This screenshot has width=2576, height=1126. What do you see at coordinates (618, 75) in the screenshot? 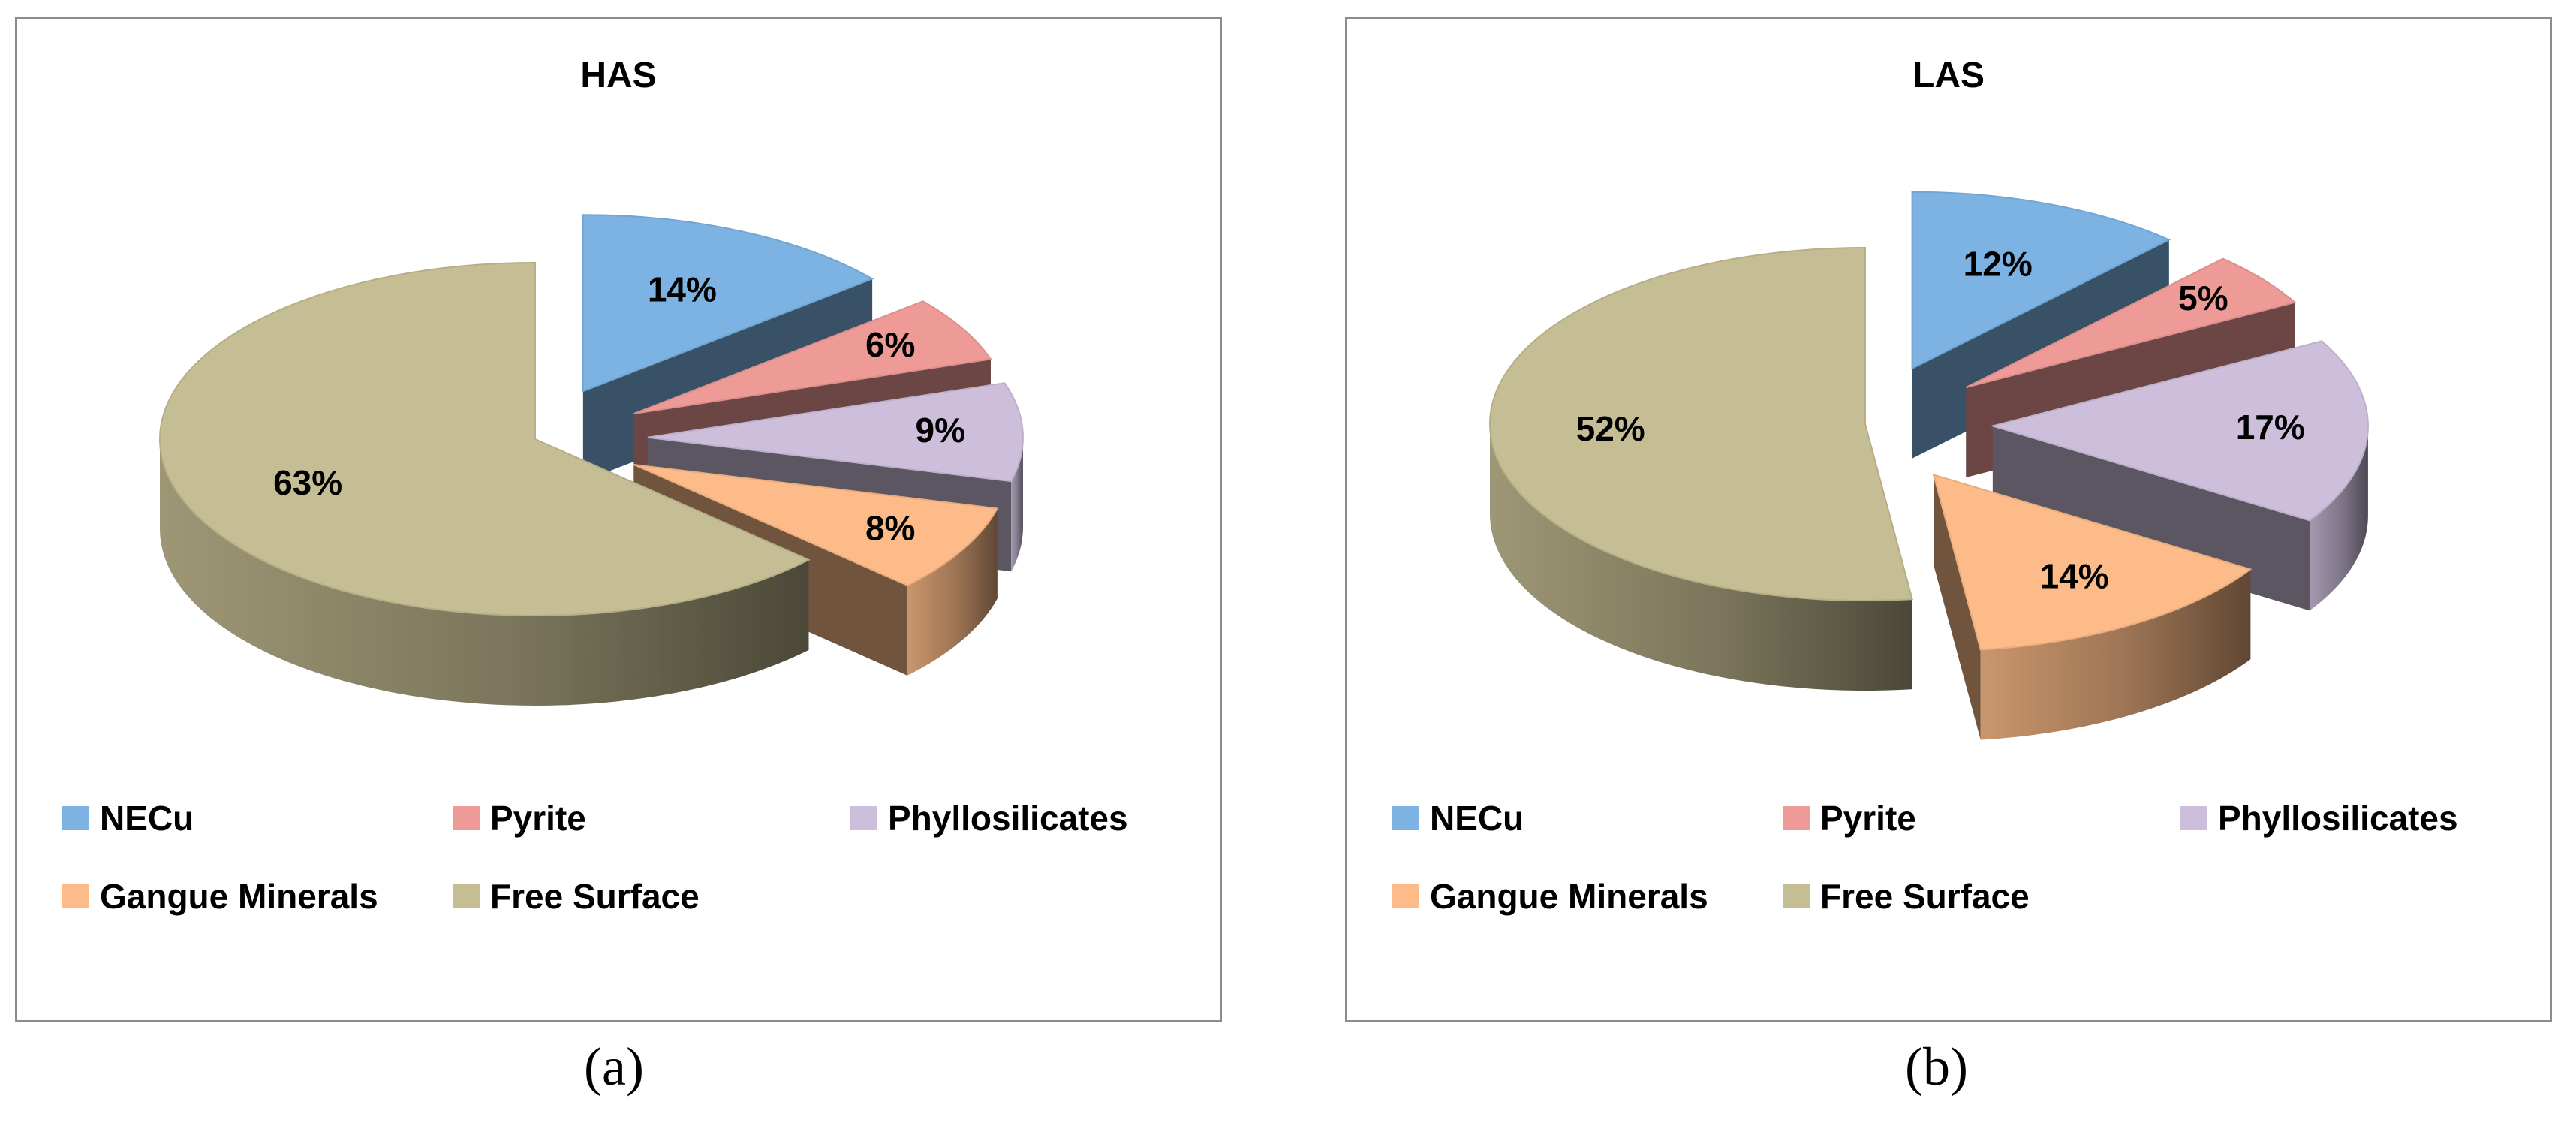
I see `chart-title: HAS` at bounding box center [618, 75].